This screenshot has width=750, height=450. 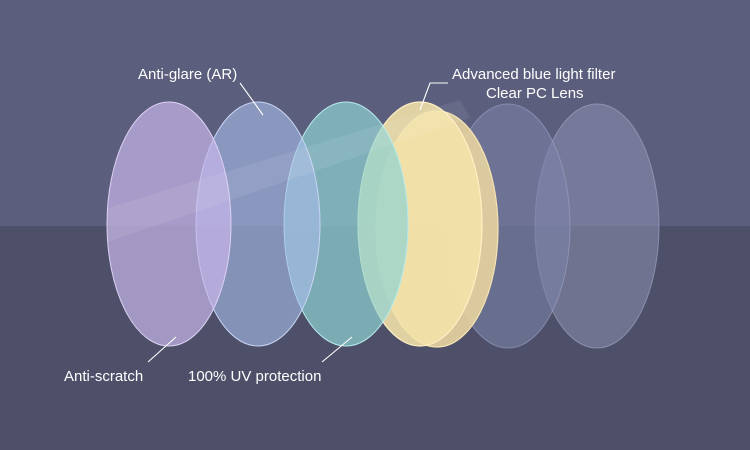 What do you see at coordinates (162, 349) in the screenshot?
I see `callout-line-anti-scratch` at bounding box center [162, 349].